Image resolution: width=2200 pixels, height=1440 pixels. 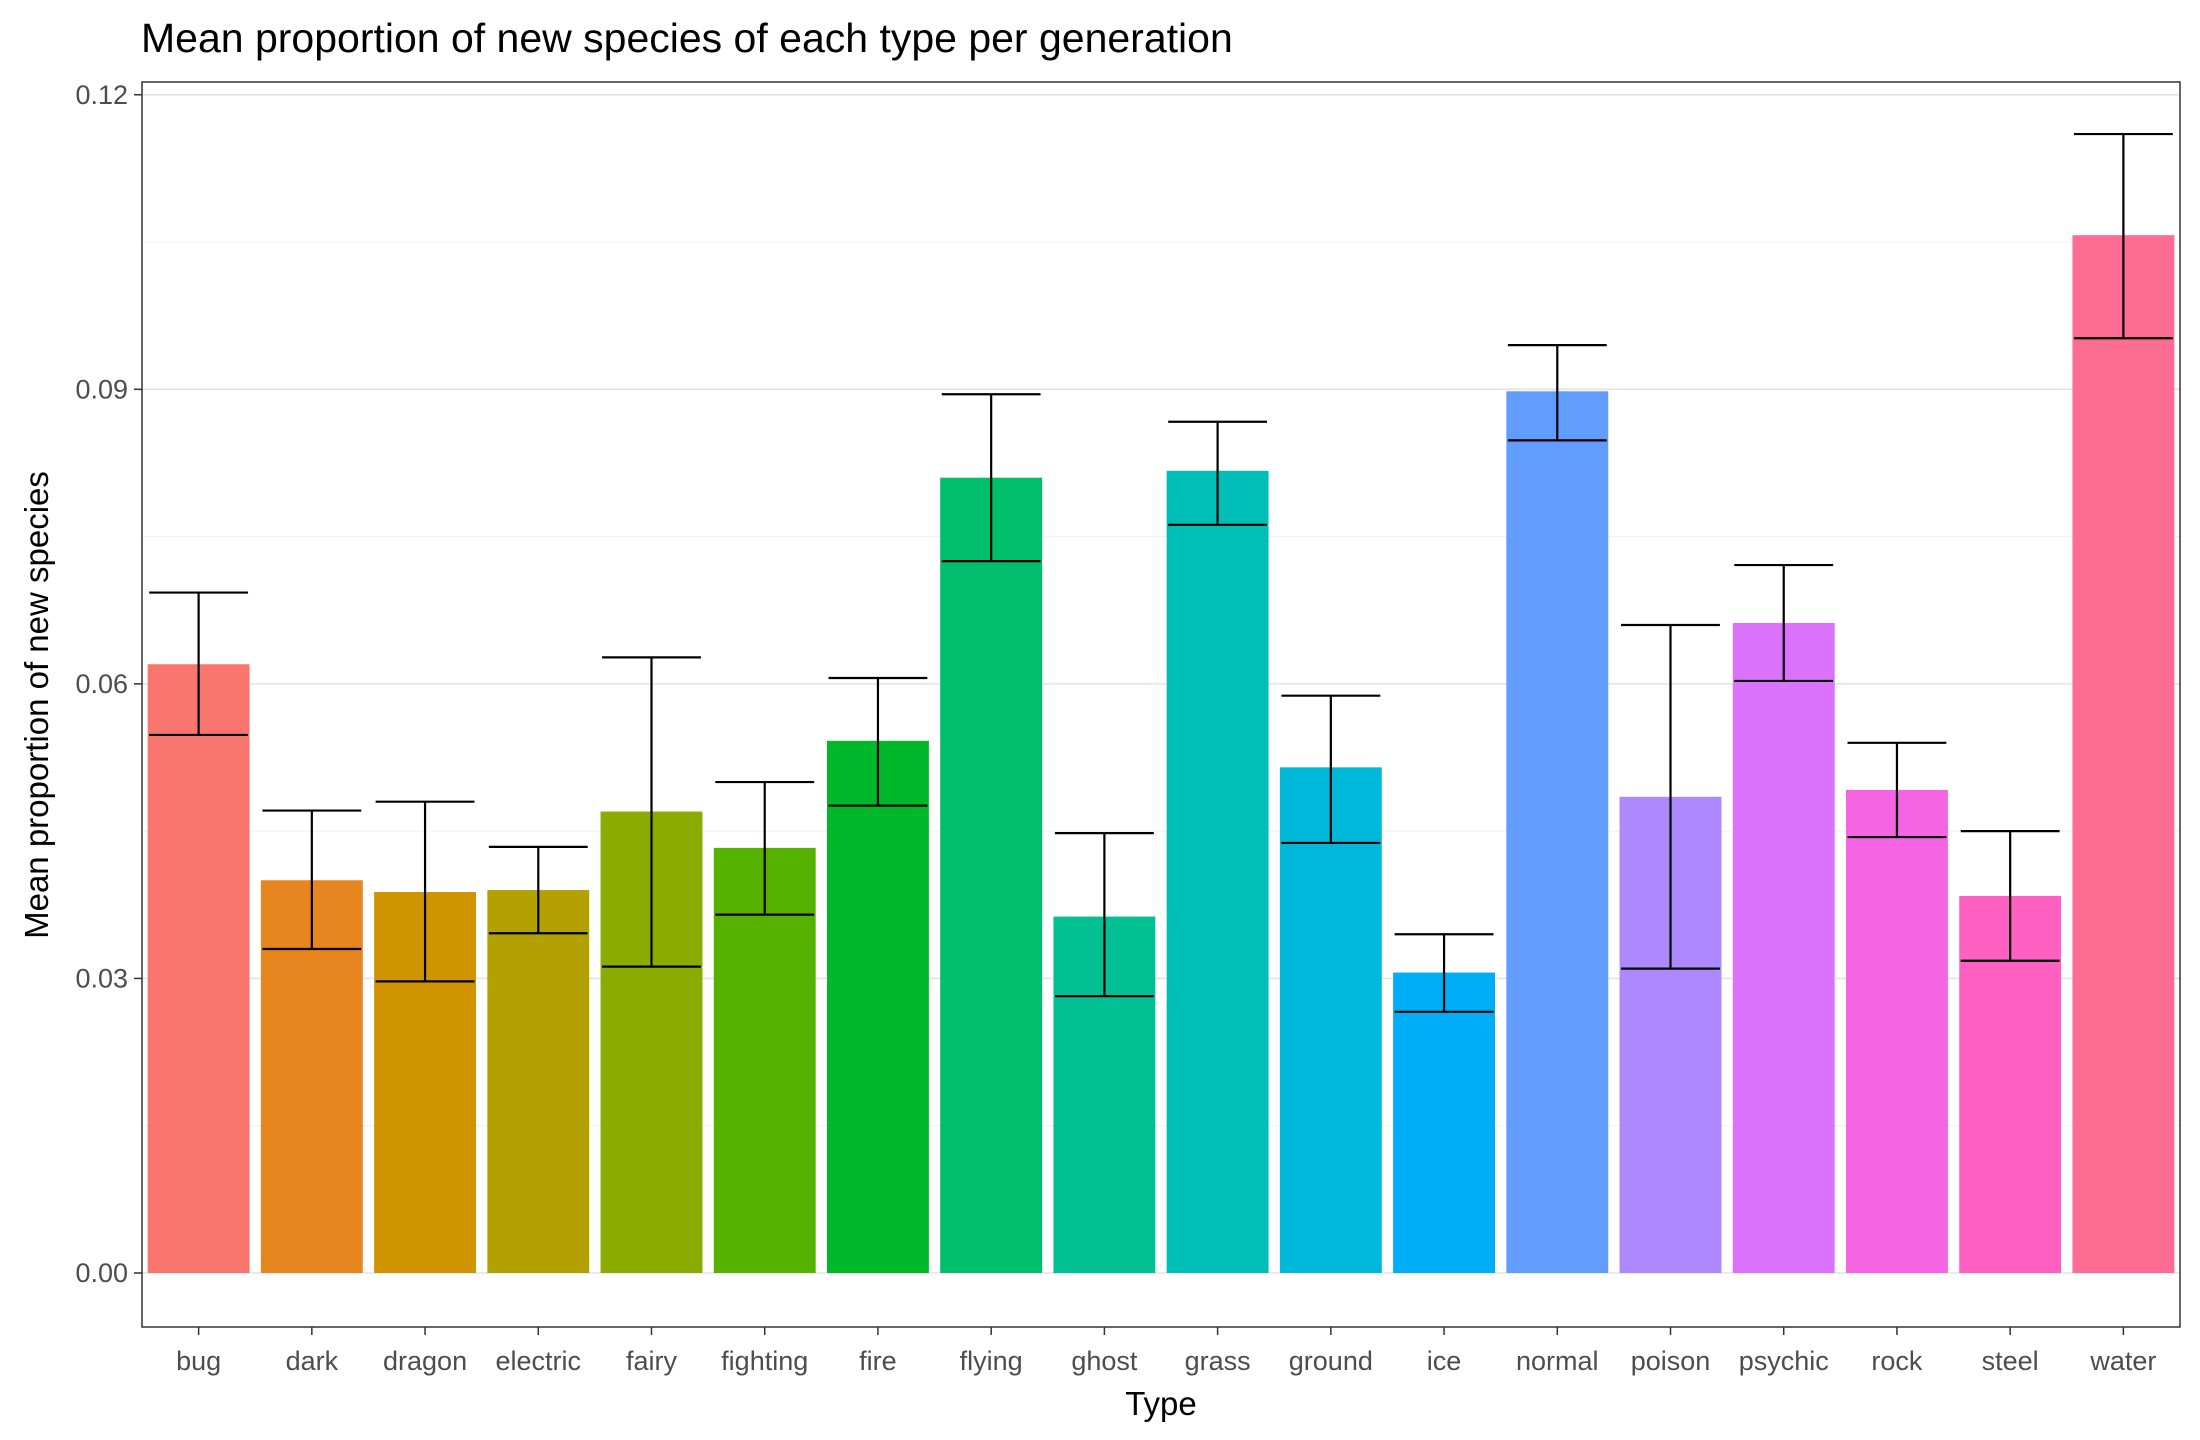 I want to click on bar-water, so click(x=2123, y=754).